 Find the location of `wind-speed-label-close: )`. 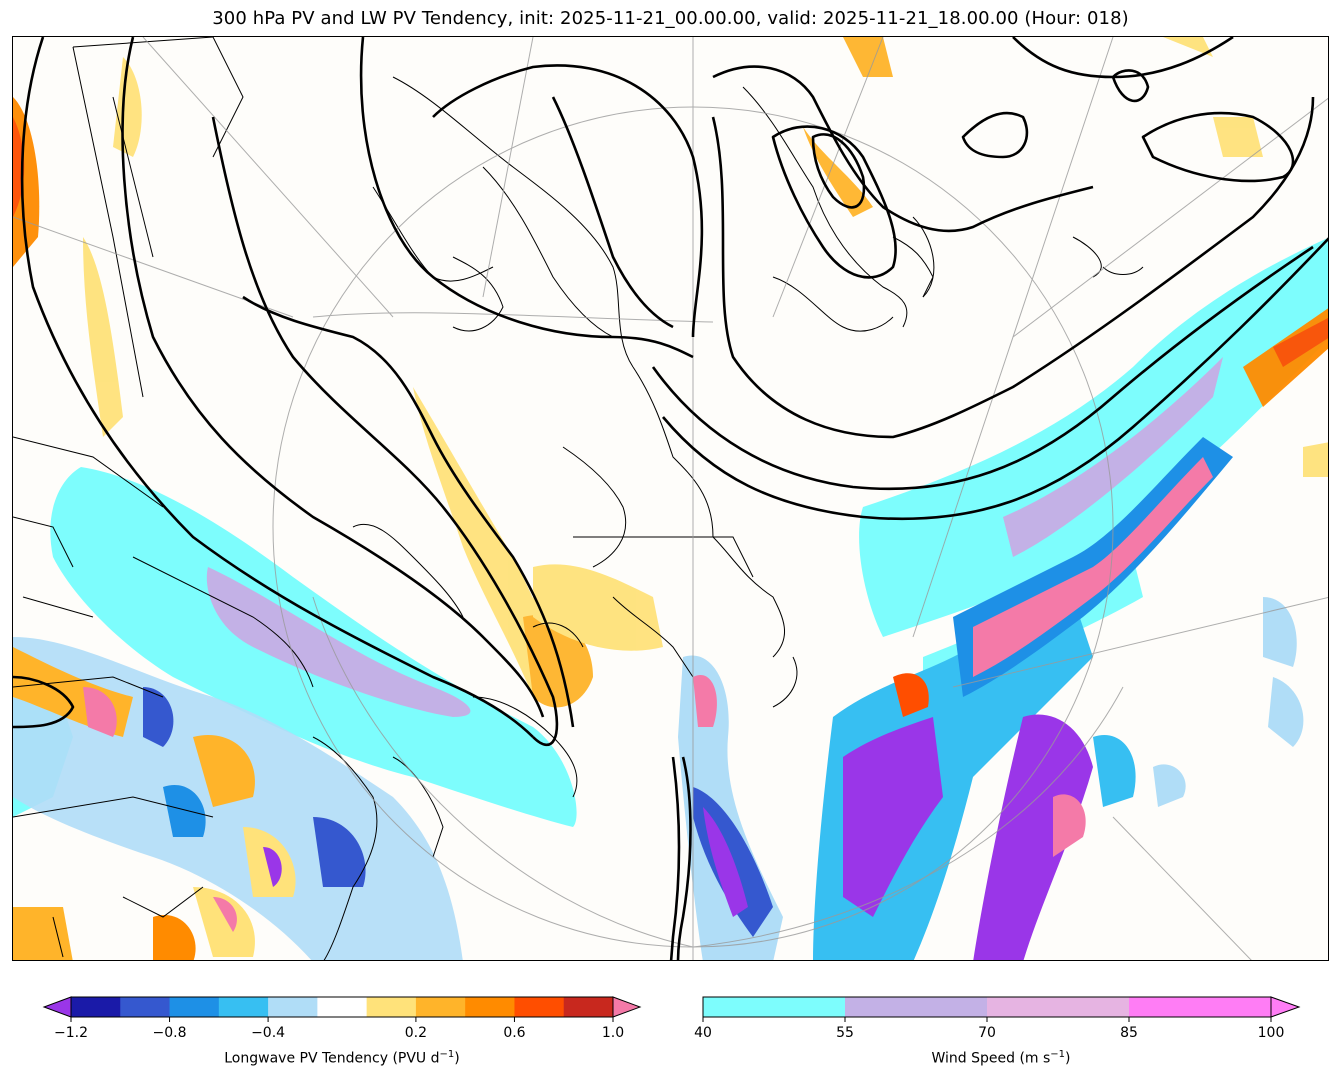

wind-speed-label-close: ) is located at coordinates (1068, 1058).